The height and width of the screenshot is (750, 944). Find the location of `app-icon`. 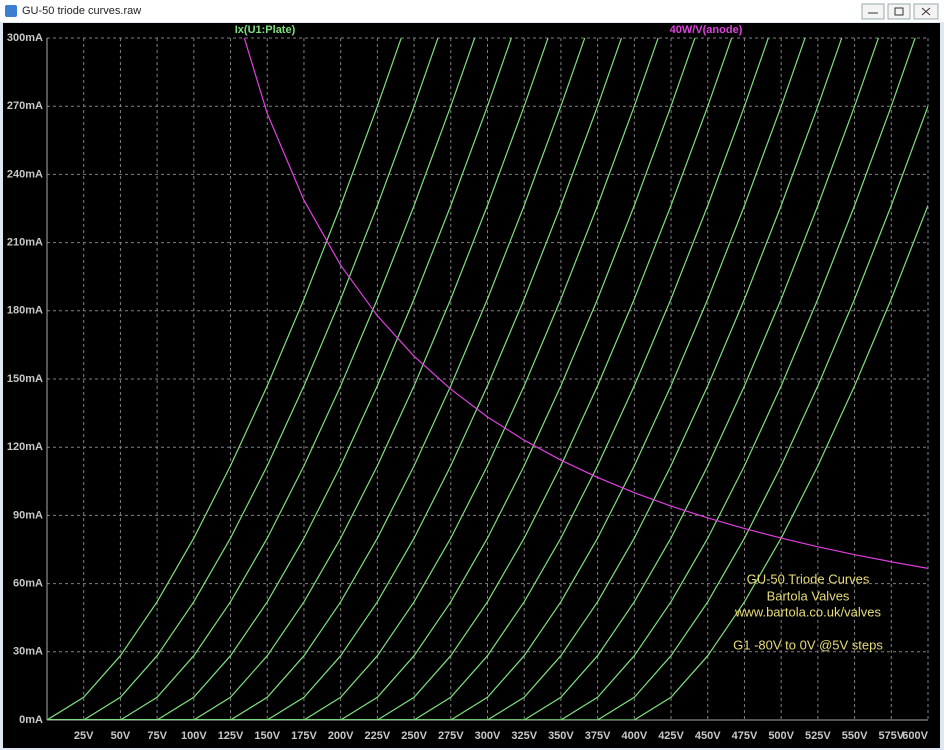

app-icon is located at coordinates (11, 11).